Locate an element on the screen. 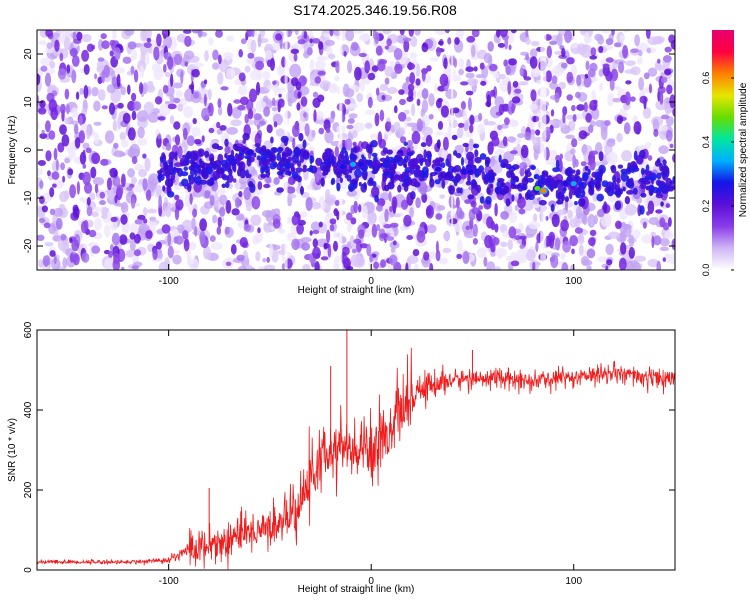 This screenshot has height=600, width=750. snr-y-label: SNR (10 * v/v) is located at coordinates (12, 450).